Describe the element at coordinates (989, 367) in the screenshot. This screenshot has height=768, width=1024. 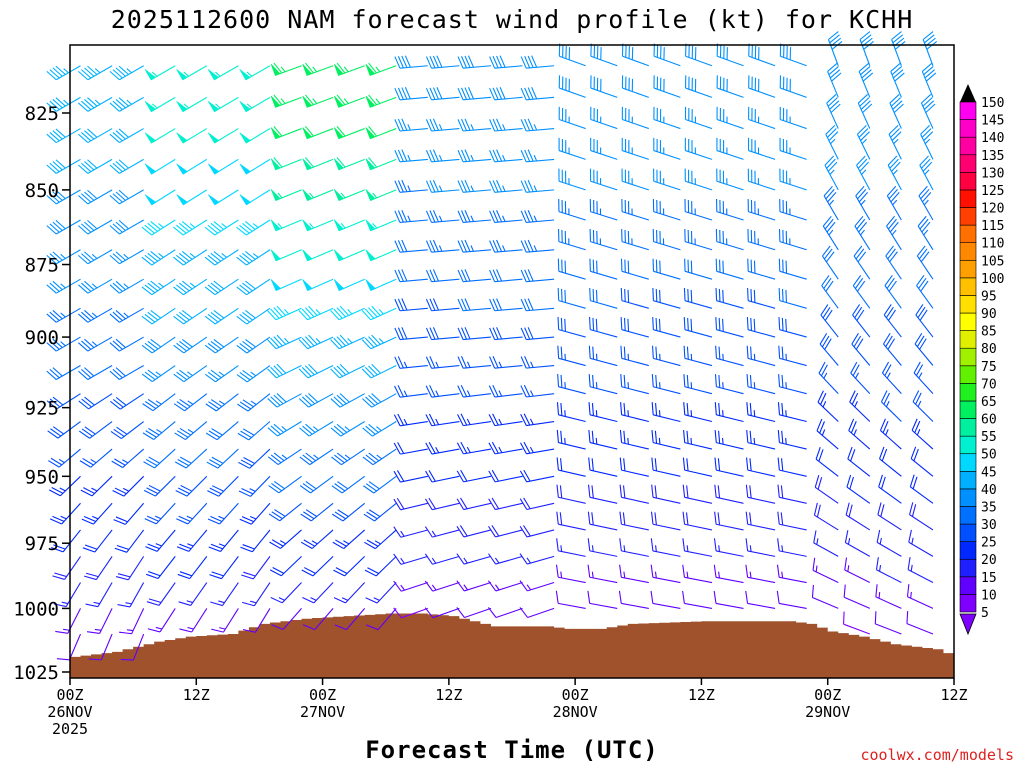
I see `colorbar-label: 75` at that location.